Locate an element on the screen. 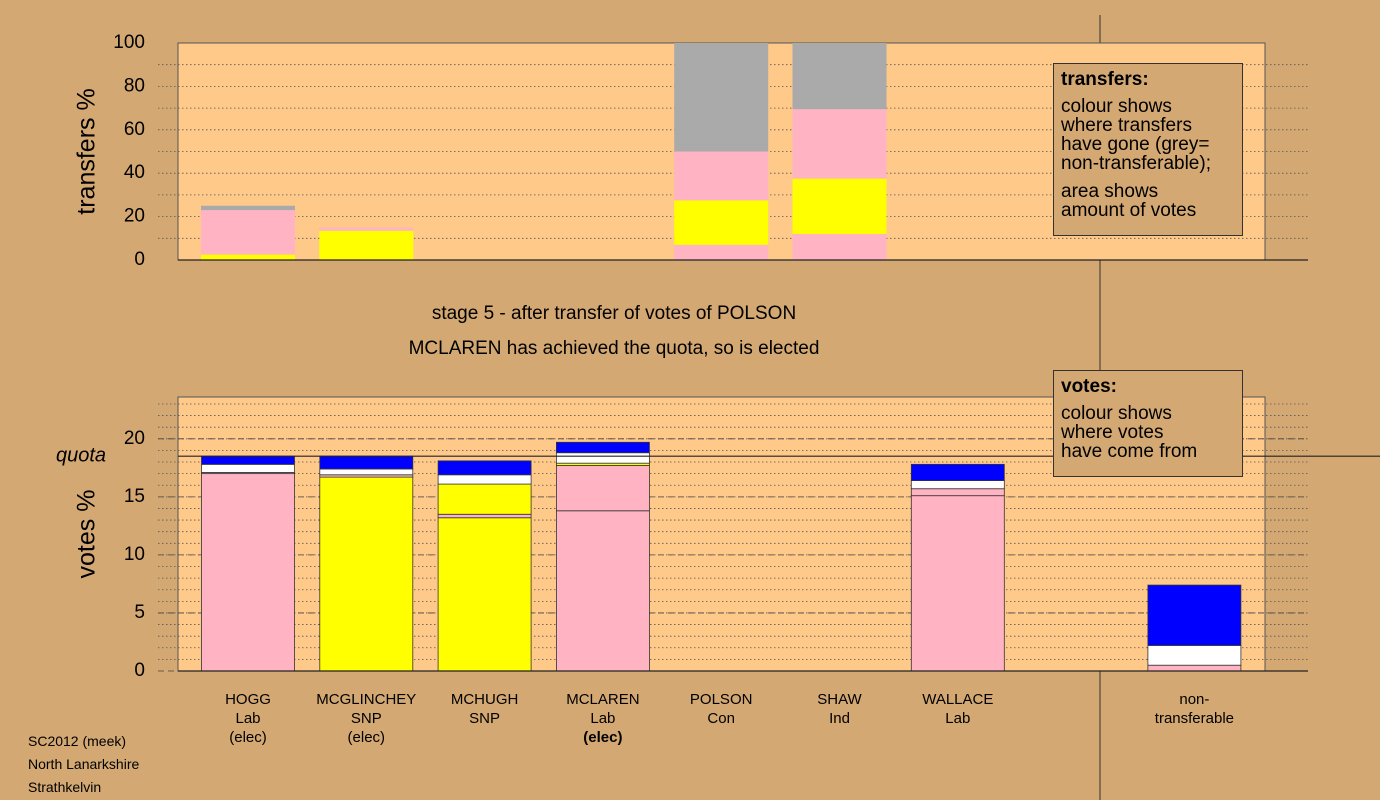  legend-paragraph: area shows amount of votes is located at coordinates (1148, 201).